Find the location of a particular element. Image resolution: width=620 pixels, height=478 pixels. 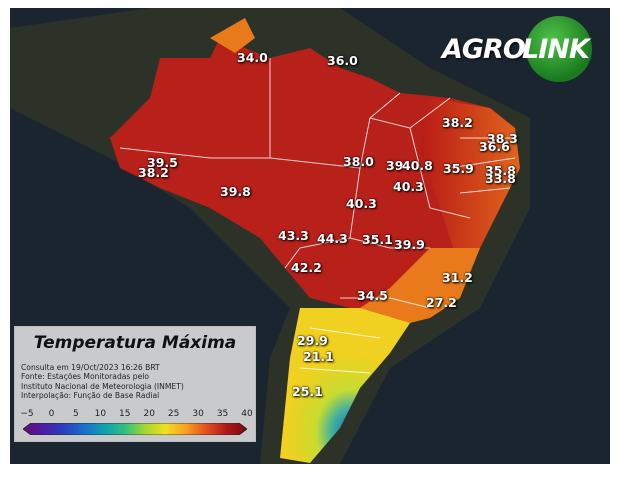

logo-text-link: LINK is located at coordinates (556, 49).